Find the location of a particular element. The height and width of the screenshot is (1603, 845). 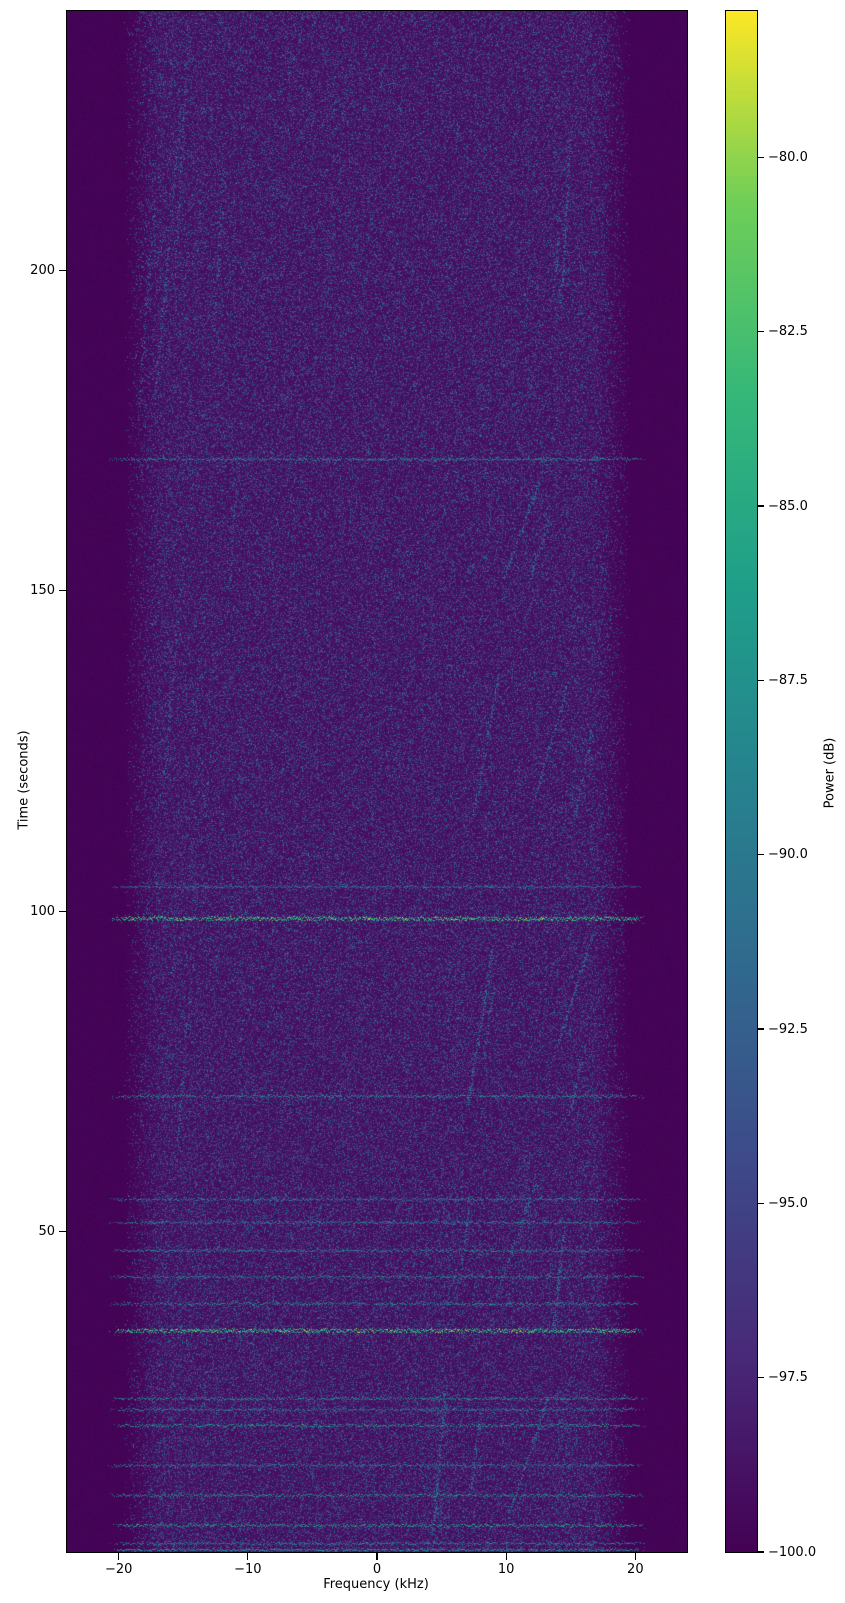

colorbar-tick-label: −90.0 is located at coordinates (788, 855).